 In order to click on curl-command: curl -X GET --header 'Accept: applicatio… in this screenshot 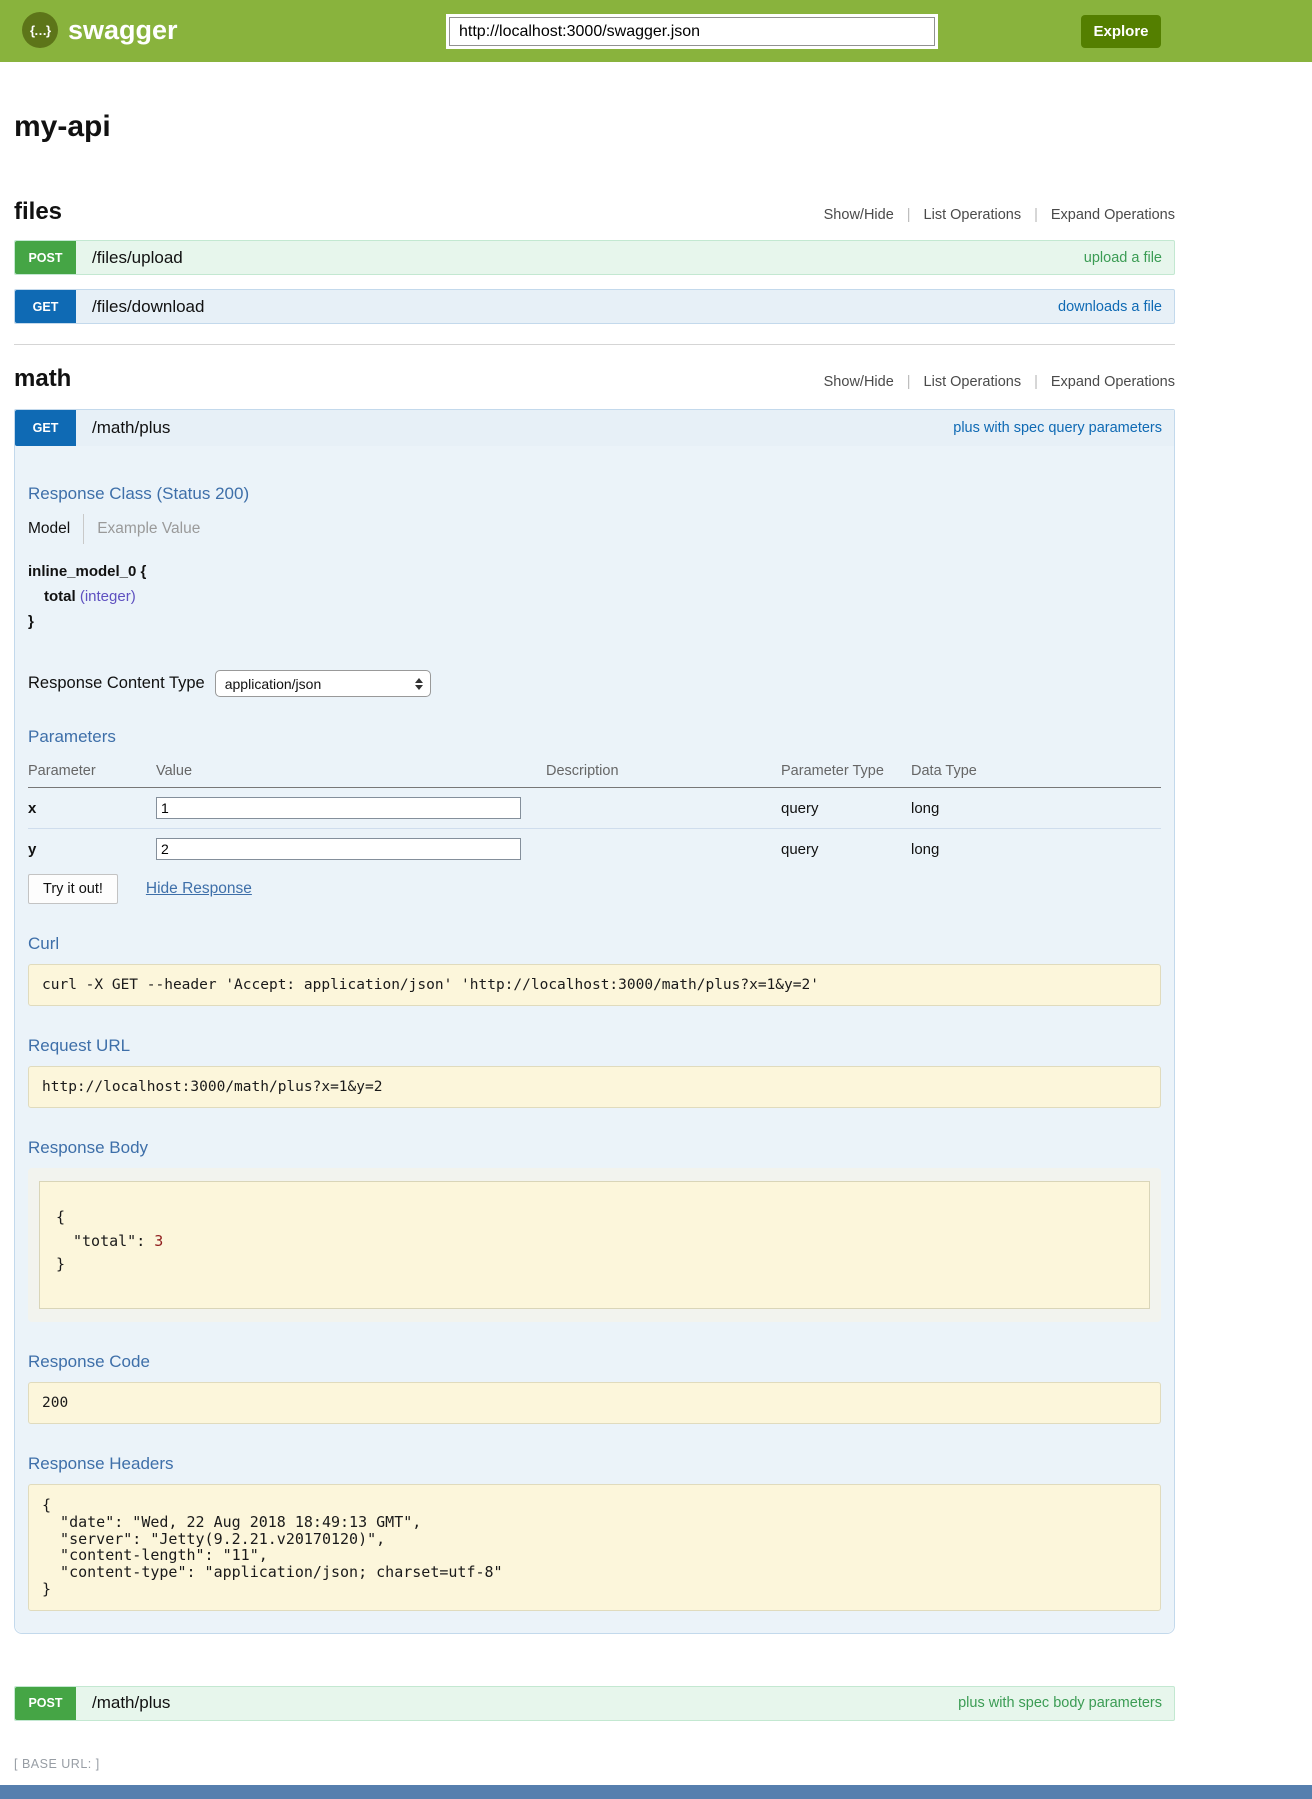, I will do `click(594, 985)`.